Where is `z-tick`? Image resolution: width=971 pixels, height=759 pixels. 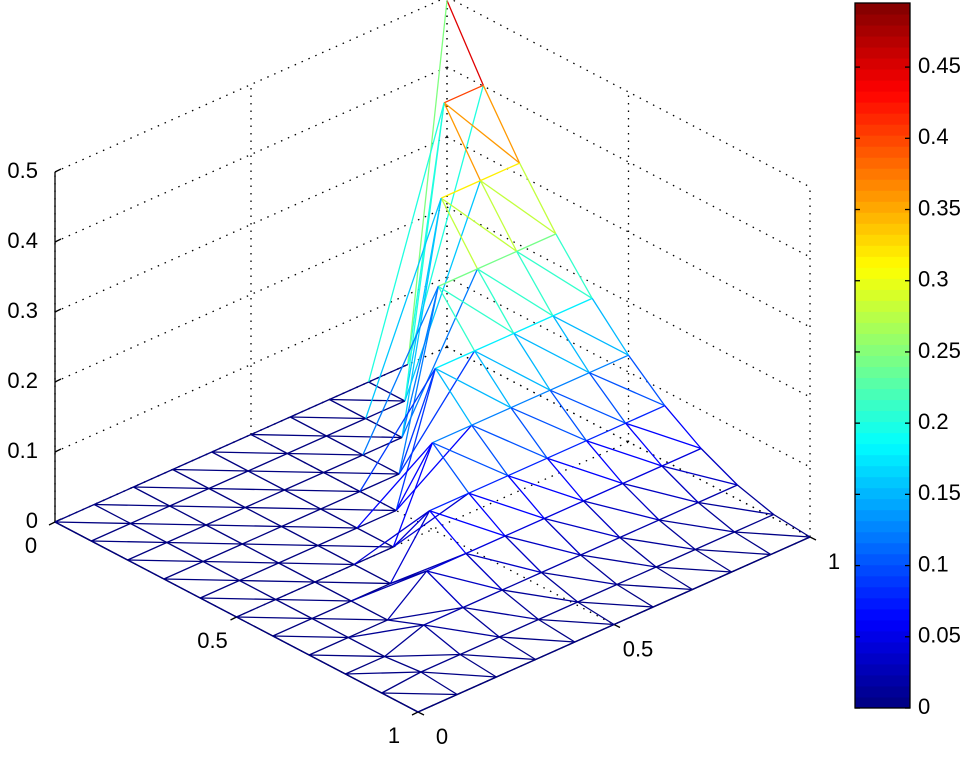 z-tick is located at coordinates (58, 450).